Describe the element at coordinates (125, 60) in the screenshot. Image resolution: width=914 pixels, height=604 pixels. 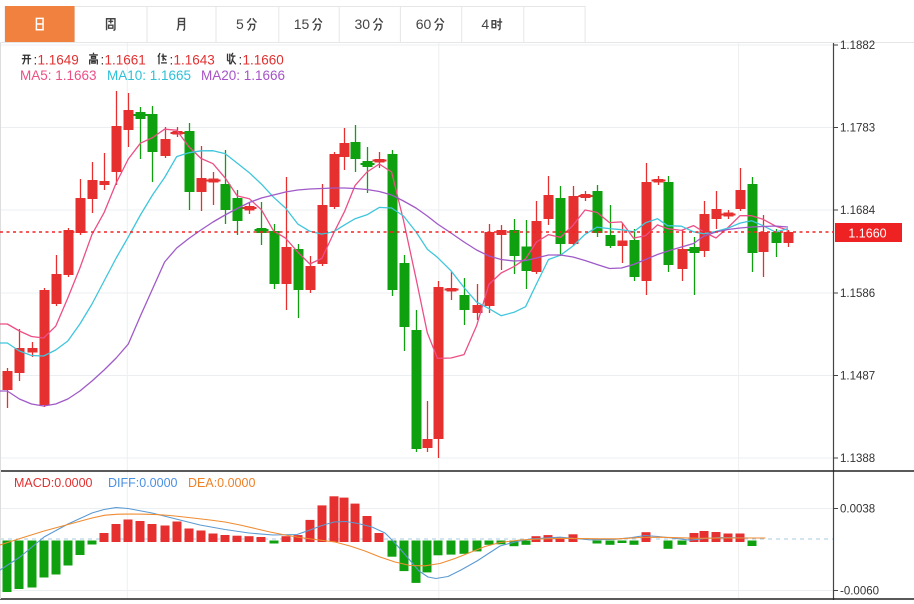
I see `svg-text: 1.1661` at that location.